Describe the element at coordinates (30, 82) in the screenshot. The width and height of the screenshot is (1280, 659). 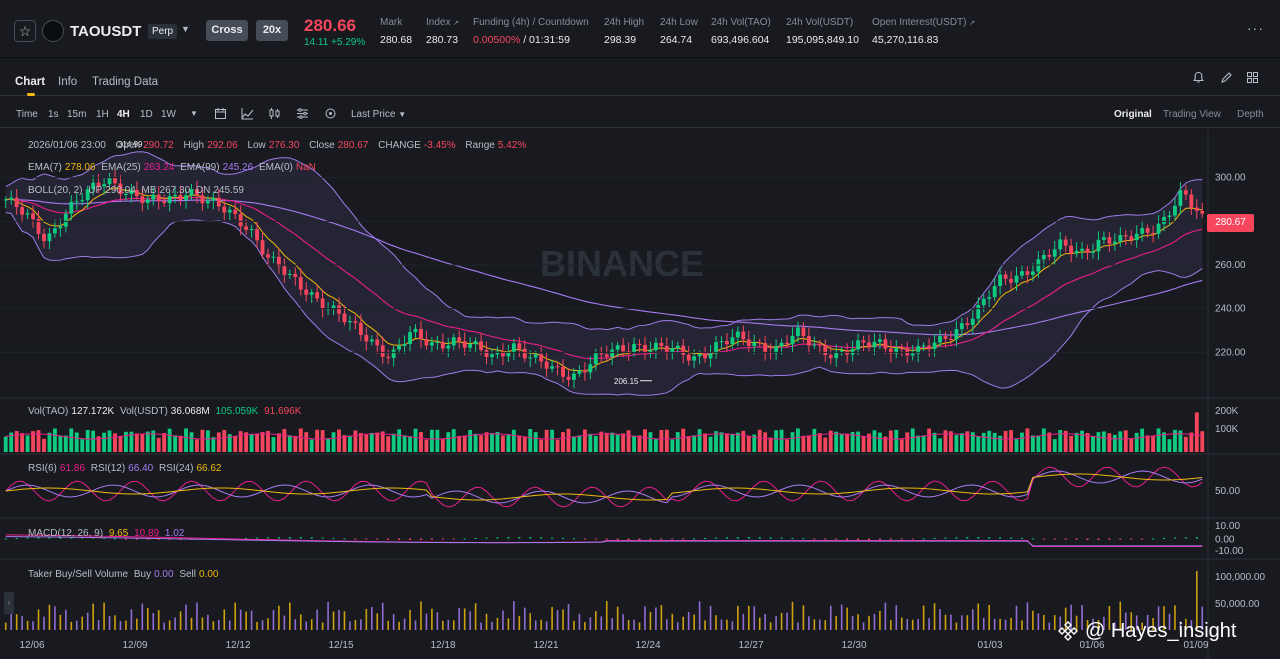
I see `tab-chart: Chart` at that location.